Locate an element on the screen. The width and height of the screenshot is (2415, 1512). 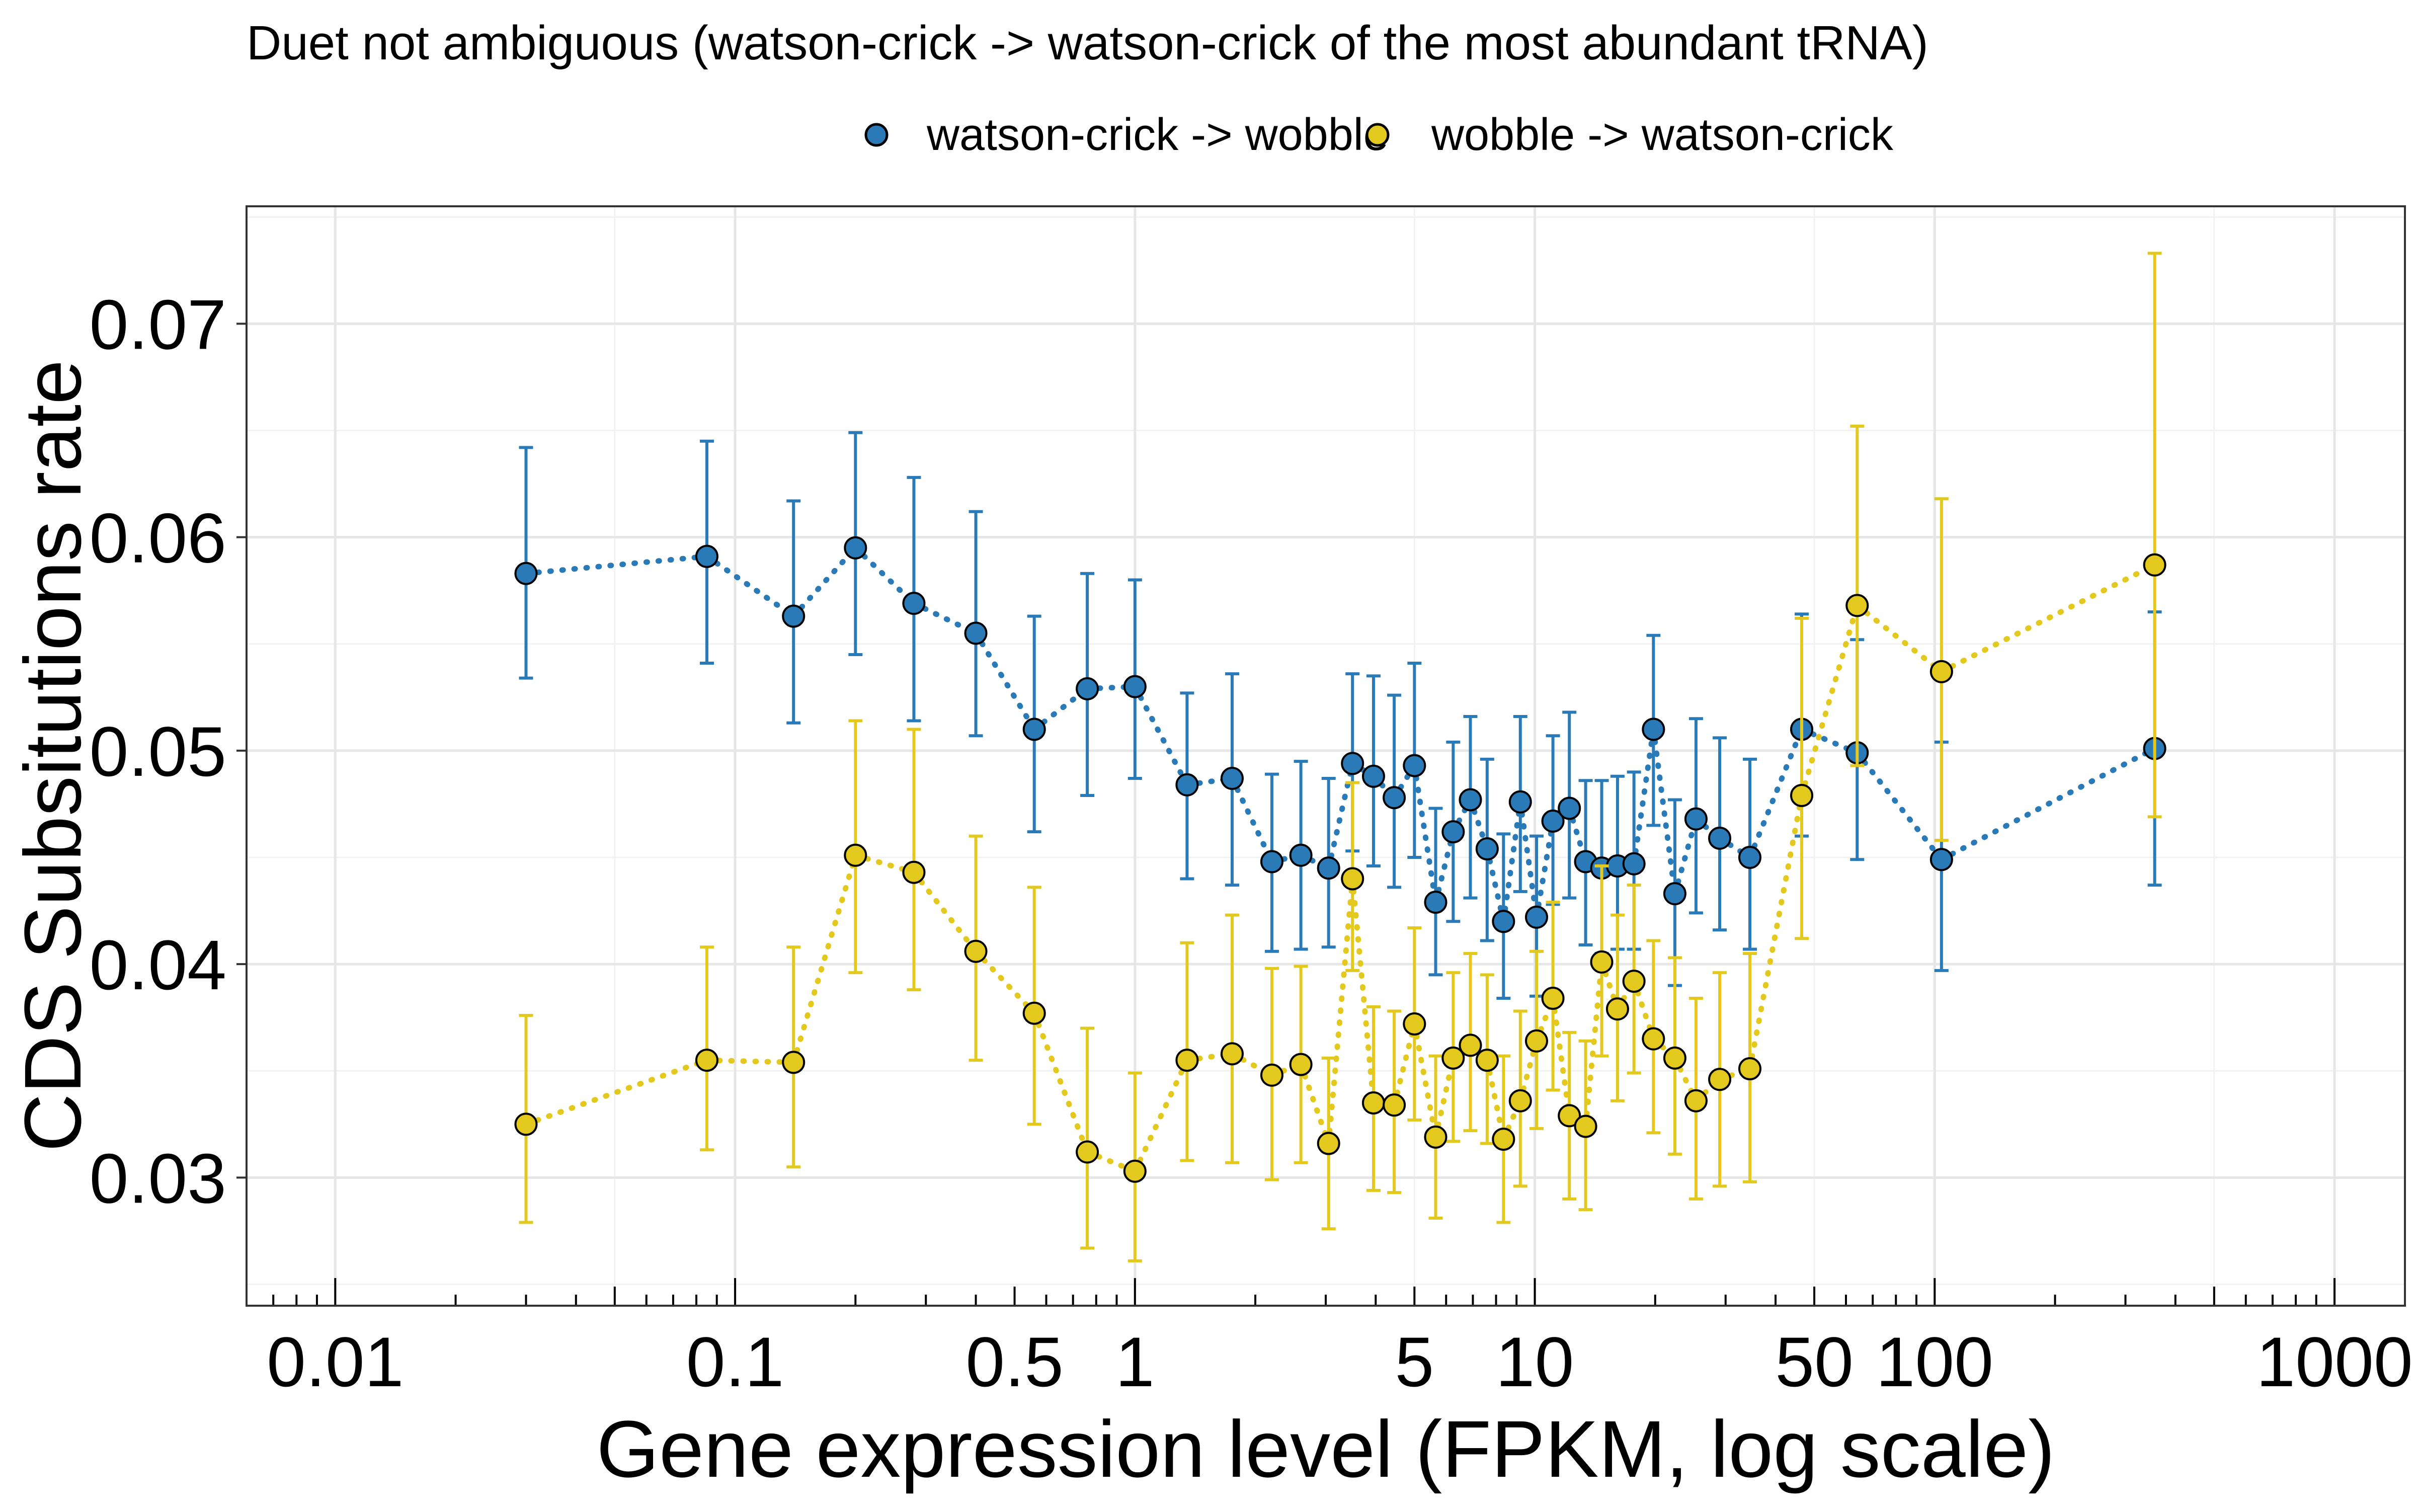
x-tick-label: 10 is located at coordinates (1535, 1361).